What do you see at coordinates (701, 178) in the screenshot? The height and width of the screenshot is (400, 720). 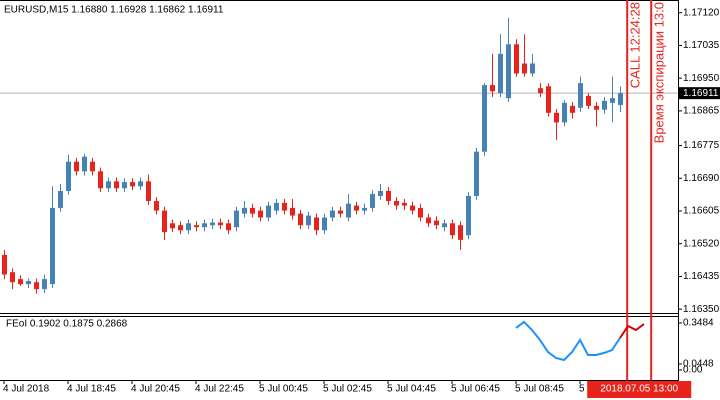 I see `y-tick-label: 1.16690` at bounding box center [701, 178].